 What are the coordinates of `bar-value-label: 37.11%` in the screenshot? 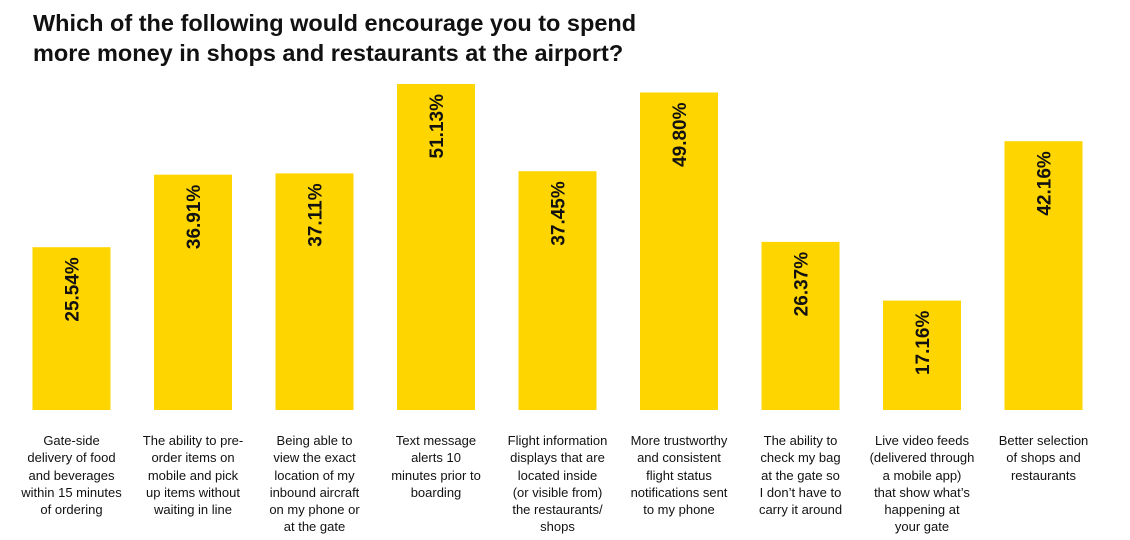 It's located at (316, 214).